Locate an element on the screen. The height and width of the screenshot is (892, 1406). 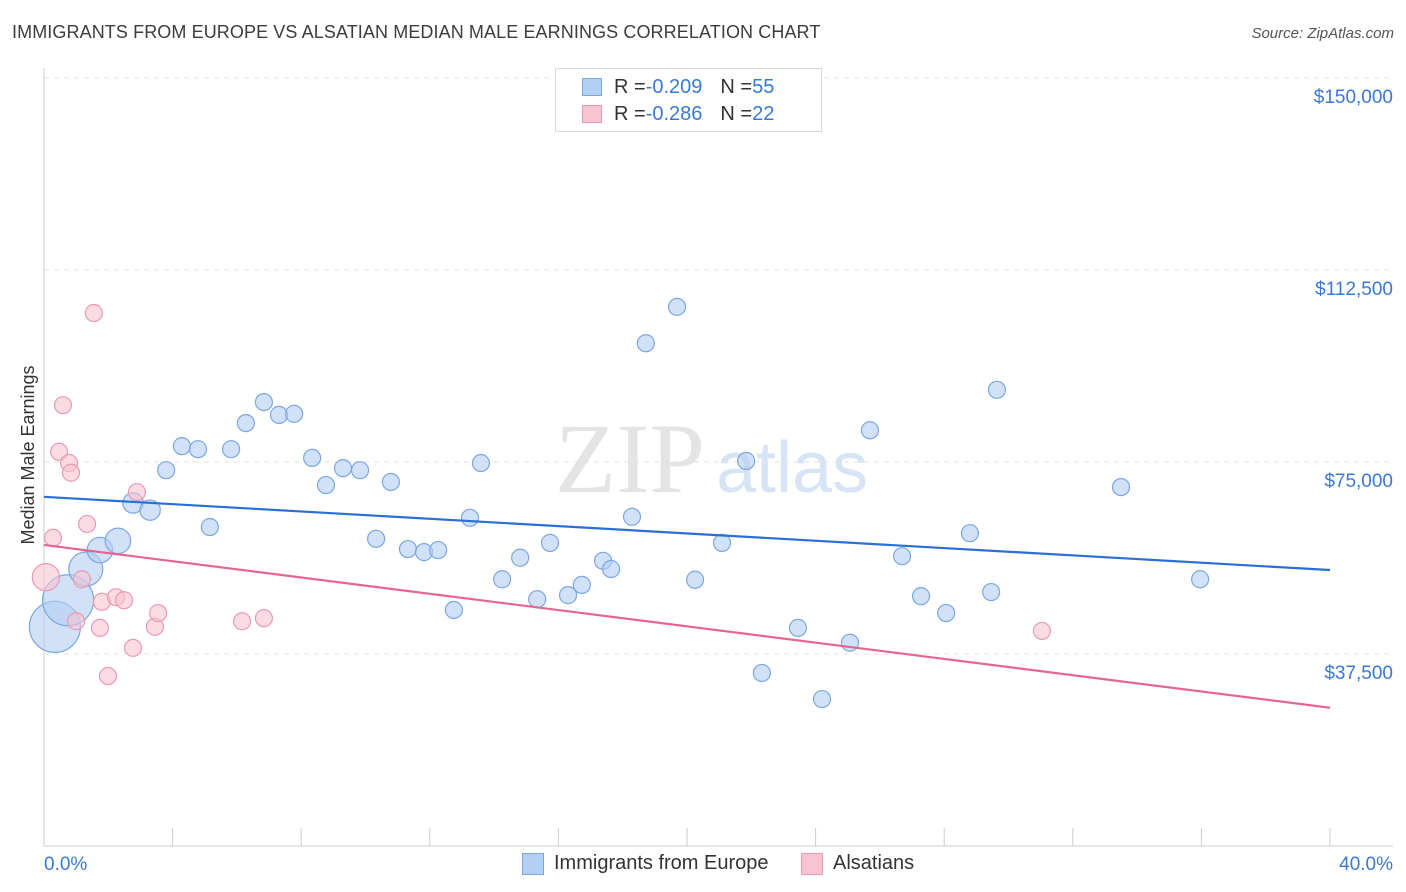
legend-row-alsatians: R = -0.286 N = 22 is located at coordinates (678, 114).